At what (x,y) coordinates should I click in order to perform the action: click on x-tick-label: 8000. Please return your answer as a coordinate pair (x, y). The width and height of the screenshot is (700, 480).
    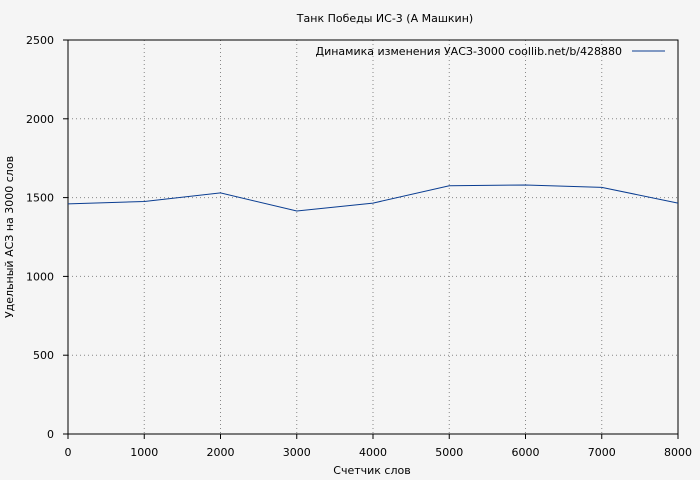
    Looking at the image, I should click on (678, 452).